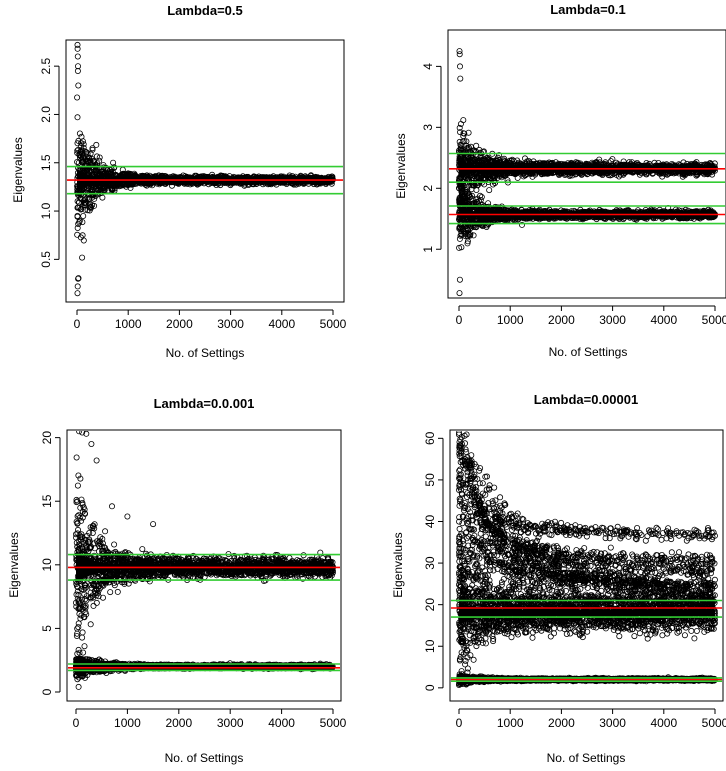 The height and width of the screenshot is (771, 726). Describe the element at coordinates (46, 162) in the screenshot. I see `y-tick-label: 1.5` at that location.